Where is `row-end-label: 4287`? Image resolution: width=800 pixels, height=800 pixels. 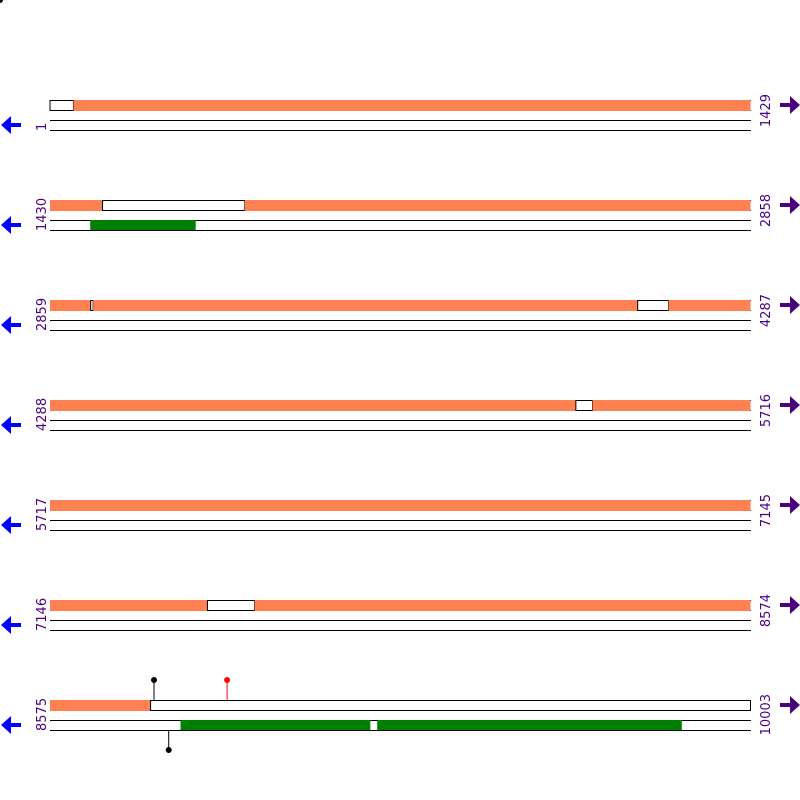
row-end-label: 4287 is located at coordinates (766, 310).